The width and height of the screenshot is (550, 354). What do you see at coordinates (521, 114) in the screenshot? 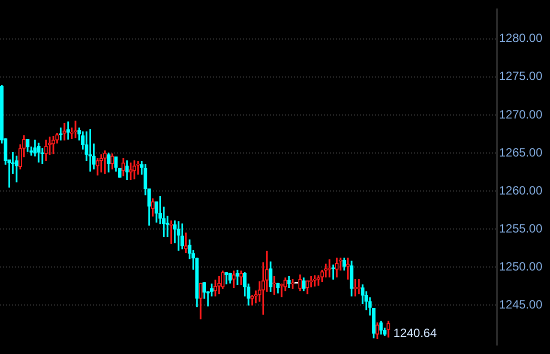
I see `y-tick-label: 1270.00` at bounding box center [521, 114].